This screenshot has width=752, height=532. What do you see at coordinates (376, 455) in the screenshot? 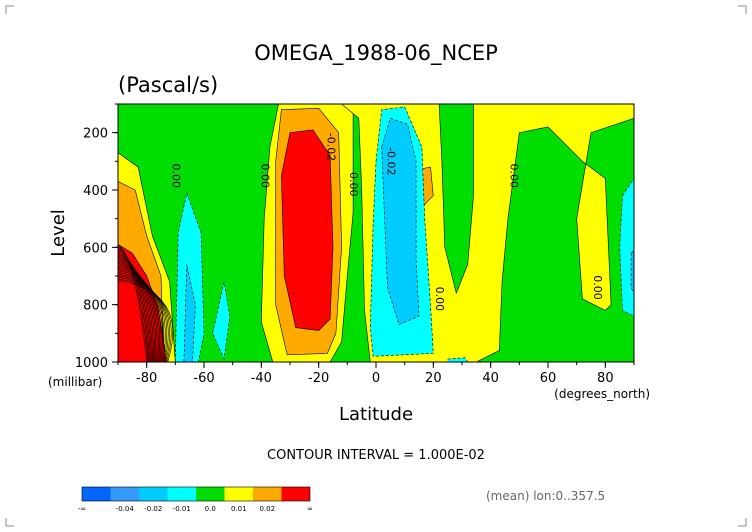
I see `contour-interval: CONTOUR INTERVAL = 1.000E-02` at bounding box center [376, 455].